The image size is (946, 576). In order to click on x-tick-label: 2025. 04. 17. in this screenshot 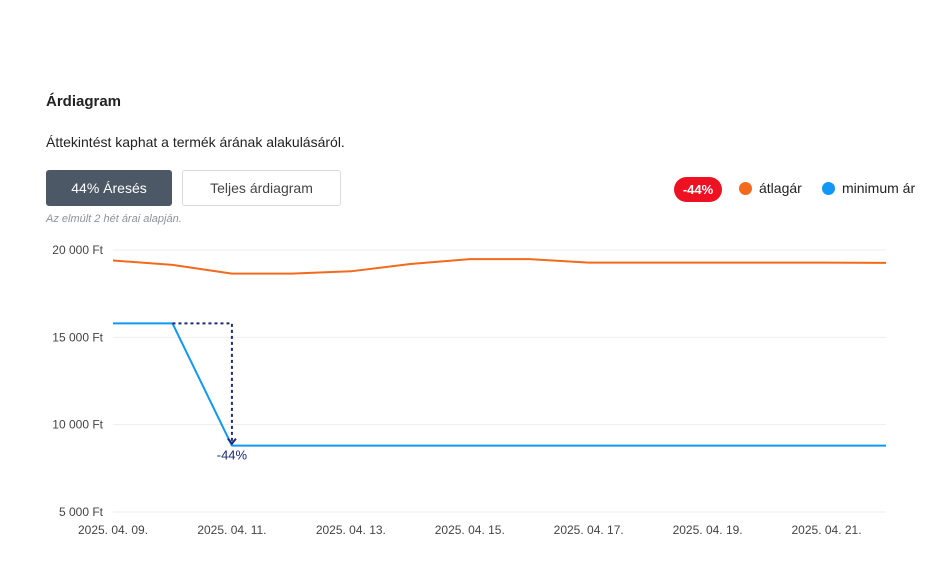, I will do `click(589, 530)`.